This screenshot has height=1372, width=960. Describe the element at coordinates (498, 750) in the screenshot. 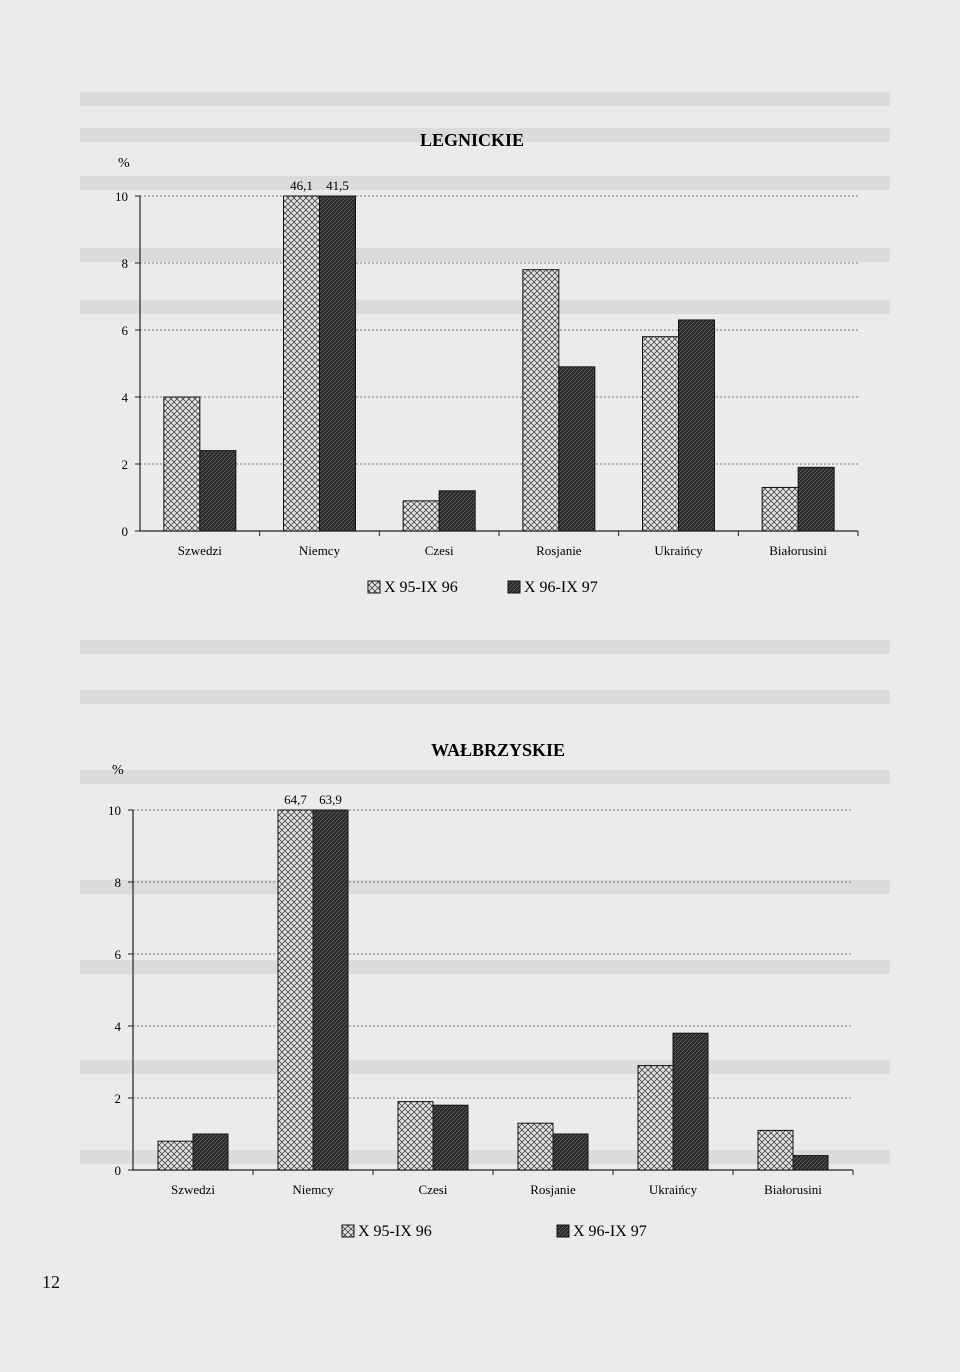

I see `chart-title: WAŁBRZYSKIE` at that location.